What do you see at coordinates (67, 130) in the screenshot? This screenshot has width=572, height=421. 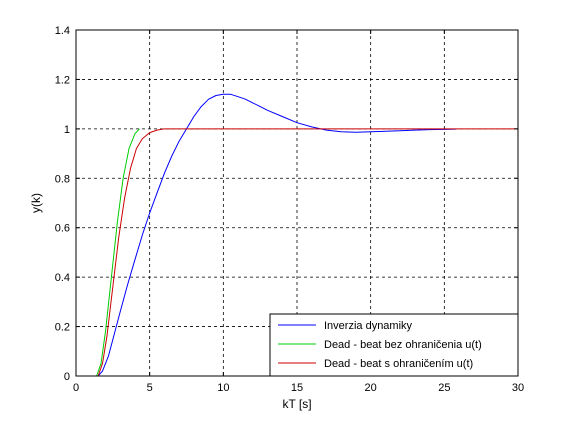 I see `y-tick-label: 1` at bounding box center [67, 130].